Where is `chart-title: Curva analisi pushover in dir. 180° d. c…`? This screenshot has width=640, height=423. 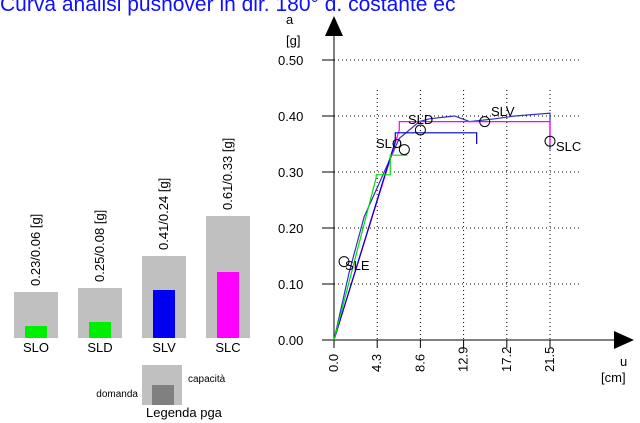 chart-title: Curva analisi pushover in dir. 180° d. c… is located at coordinates (228, 8).